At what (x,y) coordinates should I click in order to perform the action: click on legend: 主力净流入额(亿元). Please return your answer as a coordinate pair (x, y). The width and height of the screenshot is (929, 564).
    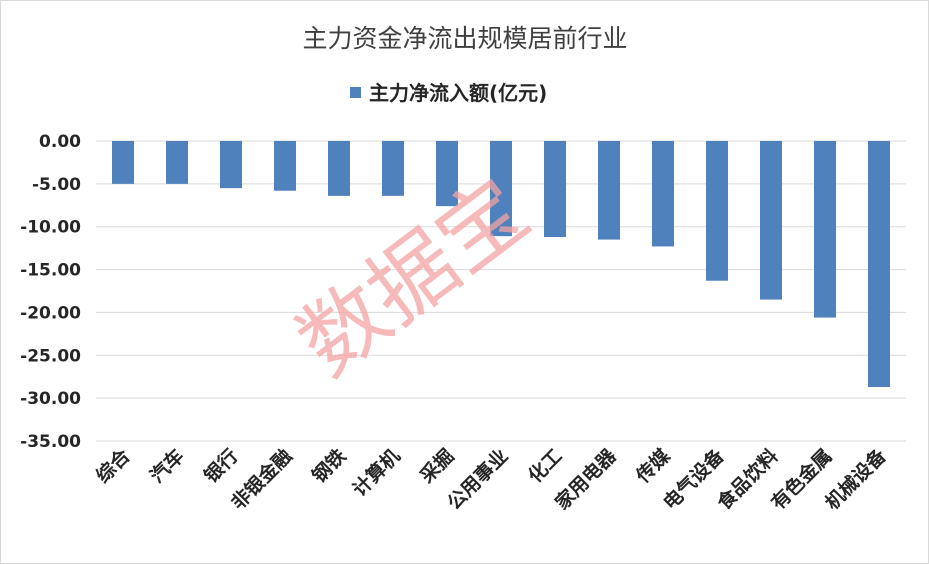
    Looking at the image, I should click on (448, 93).